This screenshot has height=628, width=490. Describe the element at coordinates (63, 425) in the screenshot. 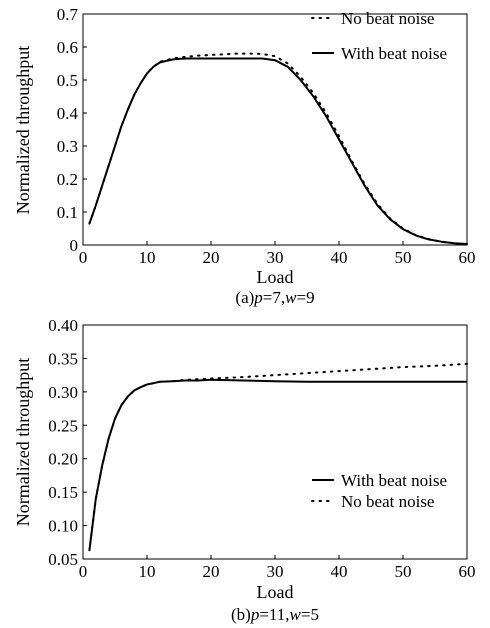

I see `chart-b-y-tick-label: 0.25` at that location.